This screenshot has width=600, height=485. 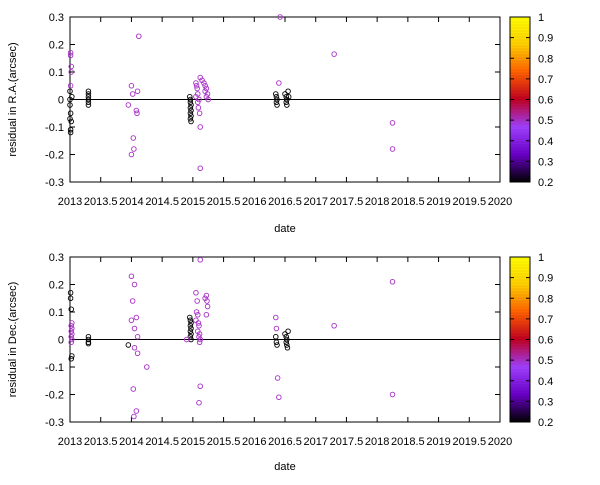 I want to click on y-axis-title: residual in Dec.(arcsec), so click(x=13, y=340).